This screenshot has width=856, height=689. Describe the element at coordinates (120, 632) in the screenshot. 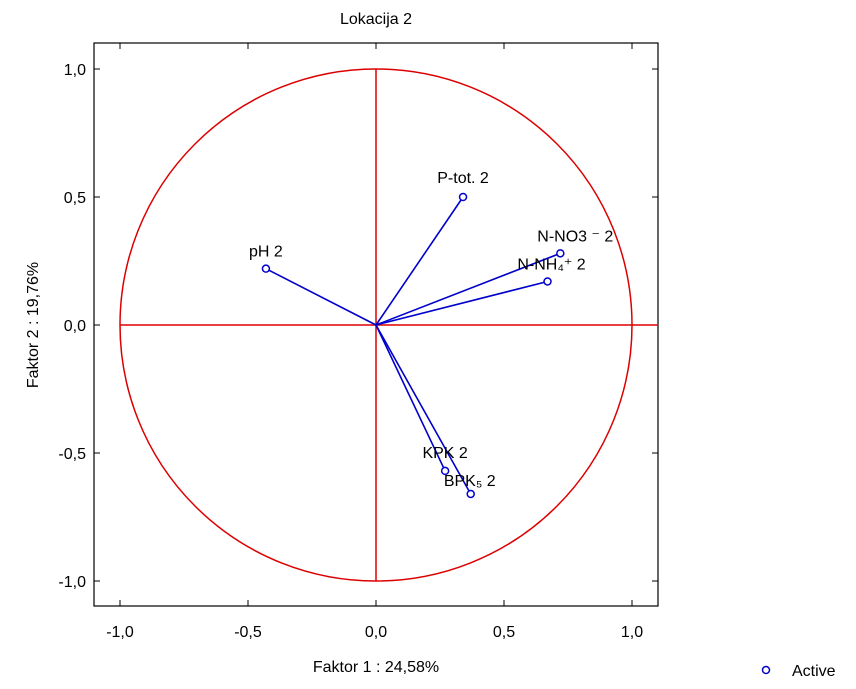

I see `x-tick-label: -1,0` at that location.